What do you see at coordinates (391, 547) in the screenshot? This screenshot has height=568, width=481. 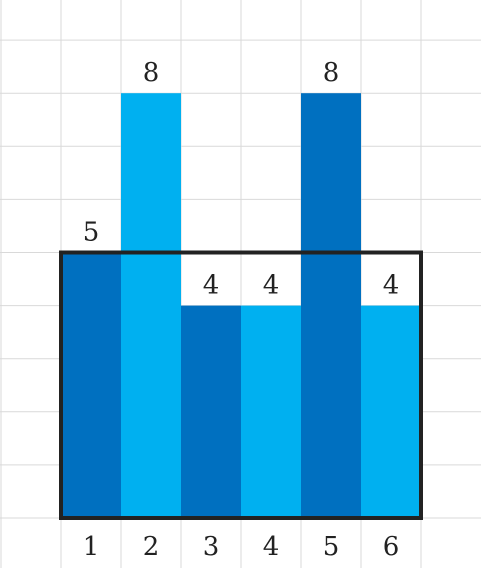 I see `x-tick-label-6: 6` at bounding box center [391, 547].